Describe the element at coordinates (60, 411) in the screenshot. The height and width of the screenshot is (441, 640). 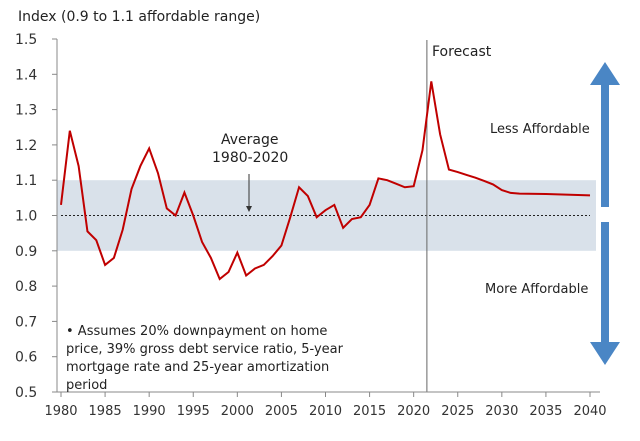
I see `x-tick-label: 1980` at that location.